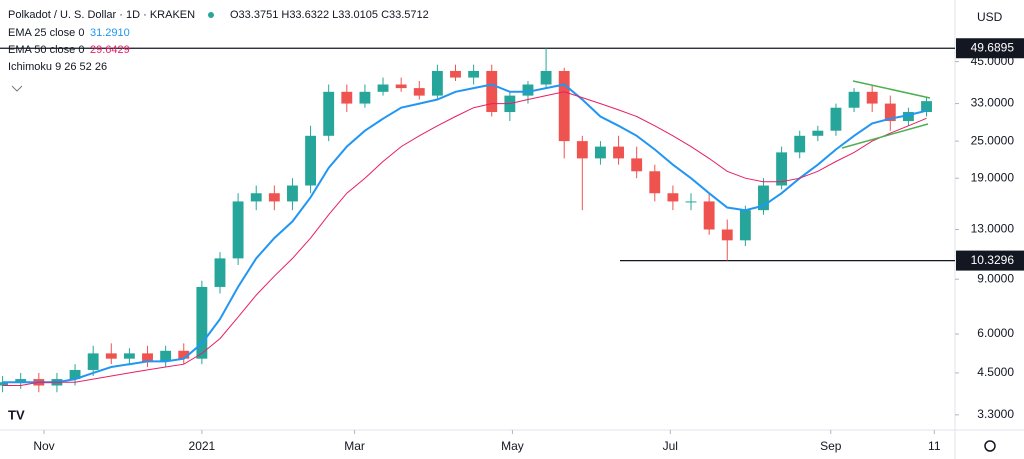 This screenshot has height=459, width=1024. What do you see at coordinates (993, 47) in the screenshot?
I see `level-label: 49.6895` at bounding box center [993, 47].